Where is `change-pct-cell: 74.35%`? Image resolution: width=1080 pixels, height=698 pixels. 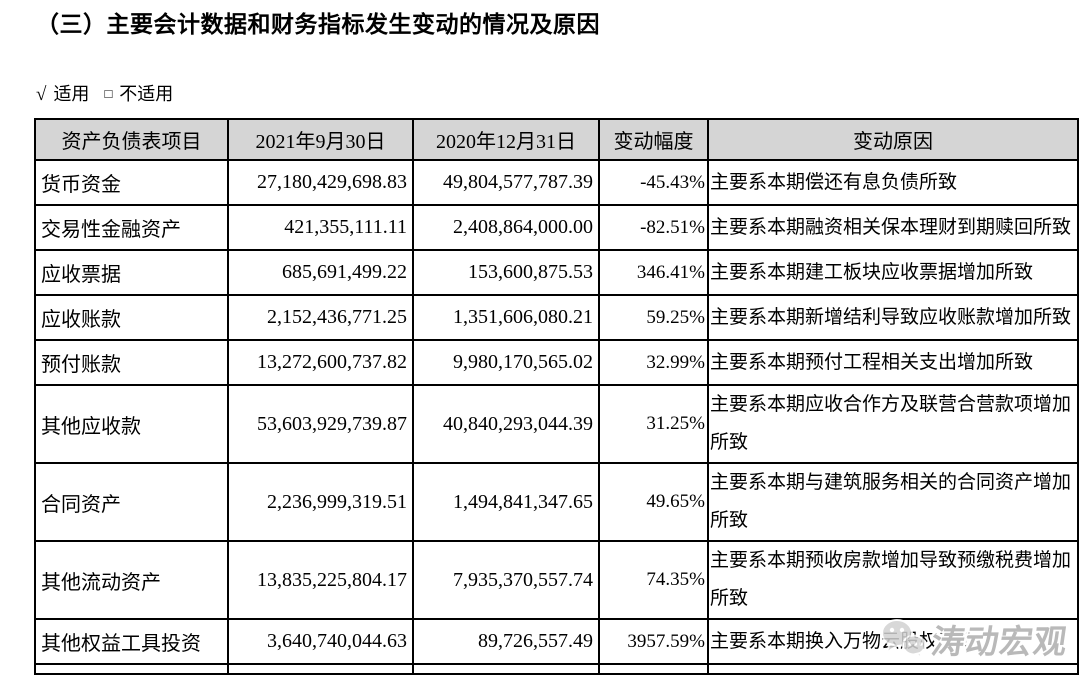 change-pct-cell: 74.35% is located at coordinates (653, 580).